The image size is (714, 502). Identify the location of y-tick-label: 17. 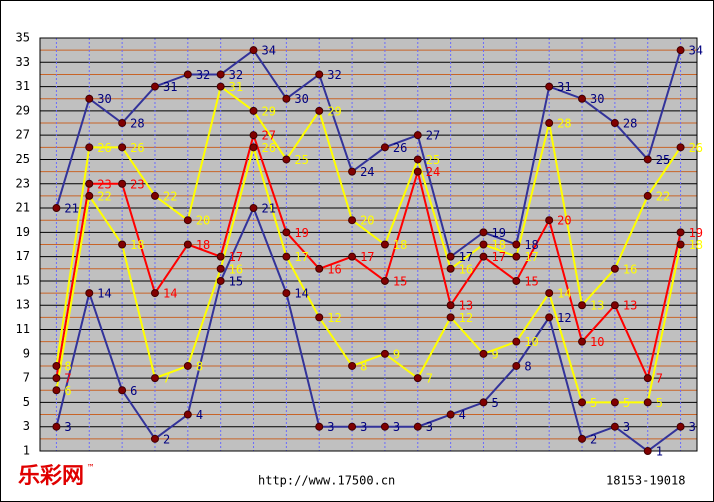
(23, 256).